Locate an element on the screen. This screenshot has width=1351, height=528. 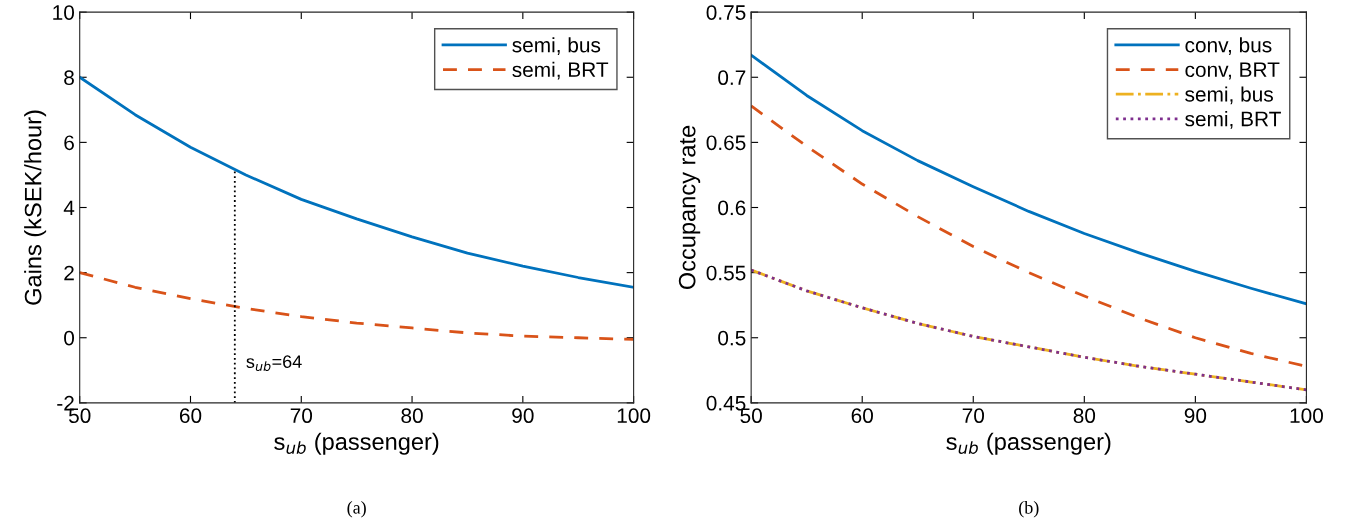
legend-label: conv, BRT is located at coordinates (1232, 71).